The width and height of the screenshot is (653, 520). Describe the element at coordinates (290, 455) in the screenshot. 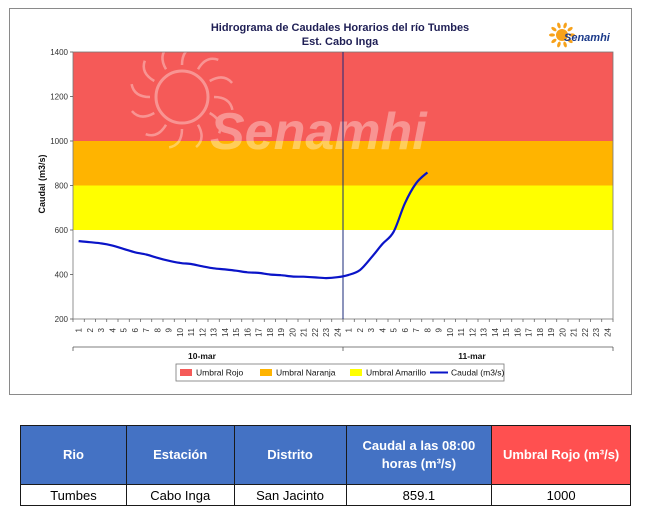

I see `header-distrito: Distrito` at that location.